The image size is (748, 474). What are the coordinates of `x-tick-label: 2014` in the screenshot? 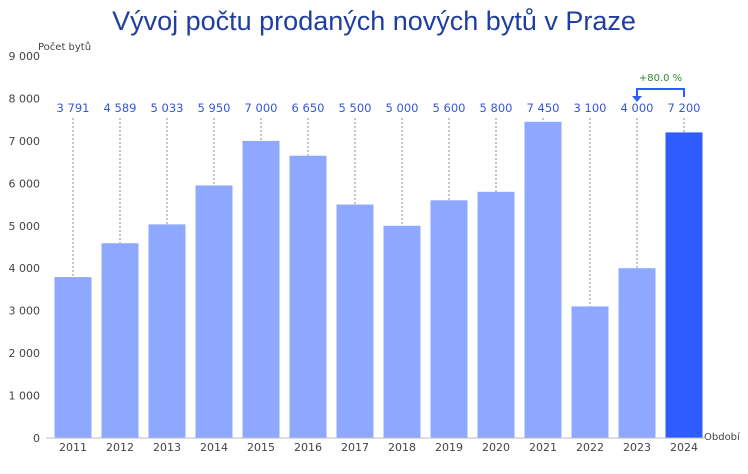 It's located at (214, 447).